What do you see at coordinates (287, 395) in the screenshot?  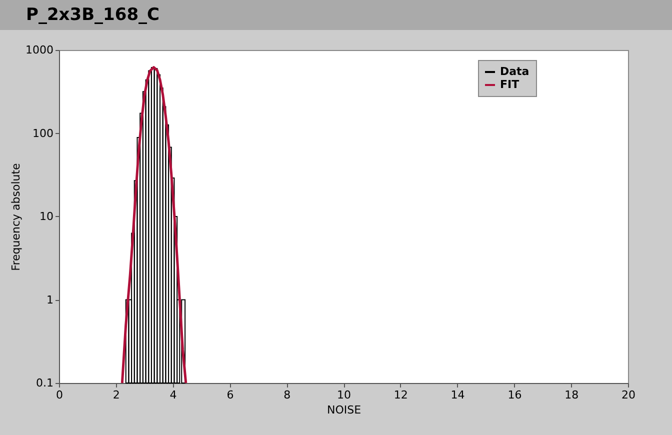 I see `x-tick-label: 8` at bounding box center [287, 395].